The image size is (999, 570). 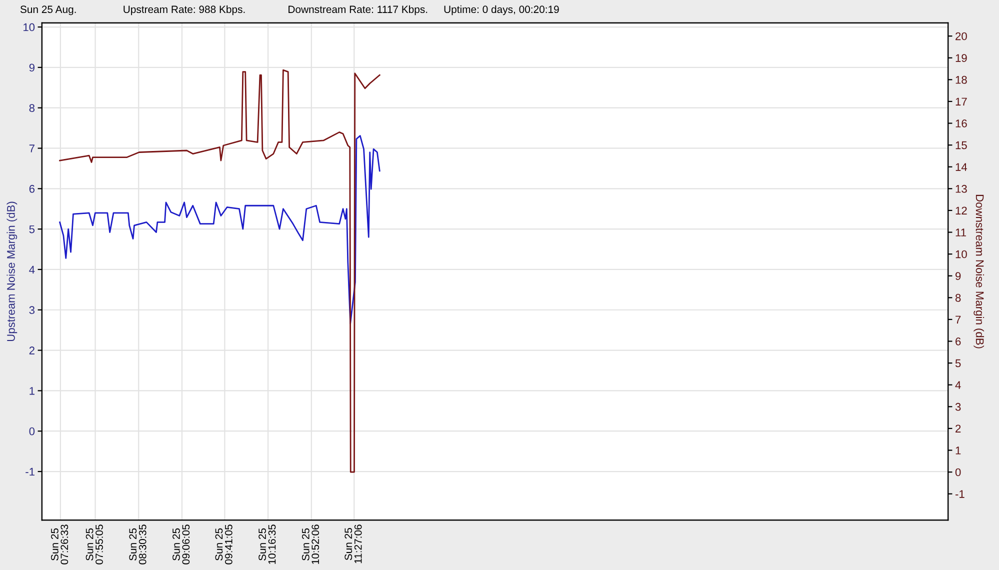 I want to click on y-tick-label: 2, so click(x=31, y=350).